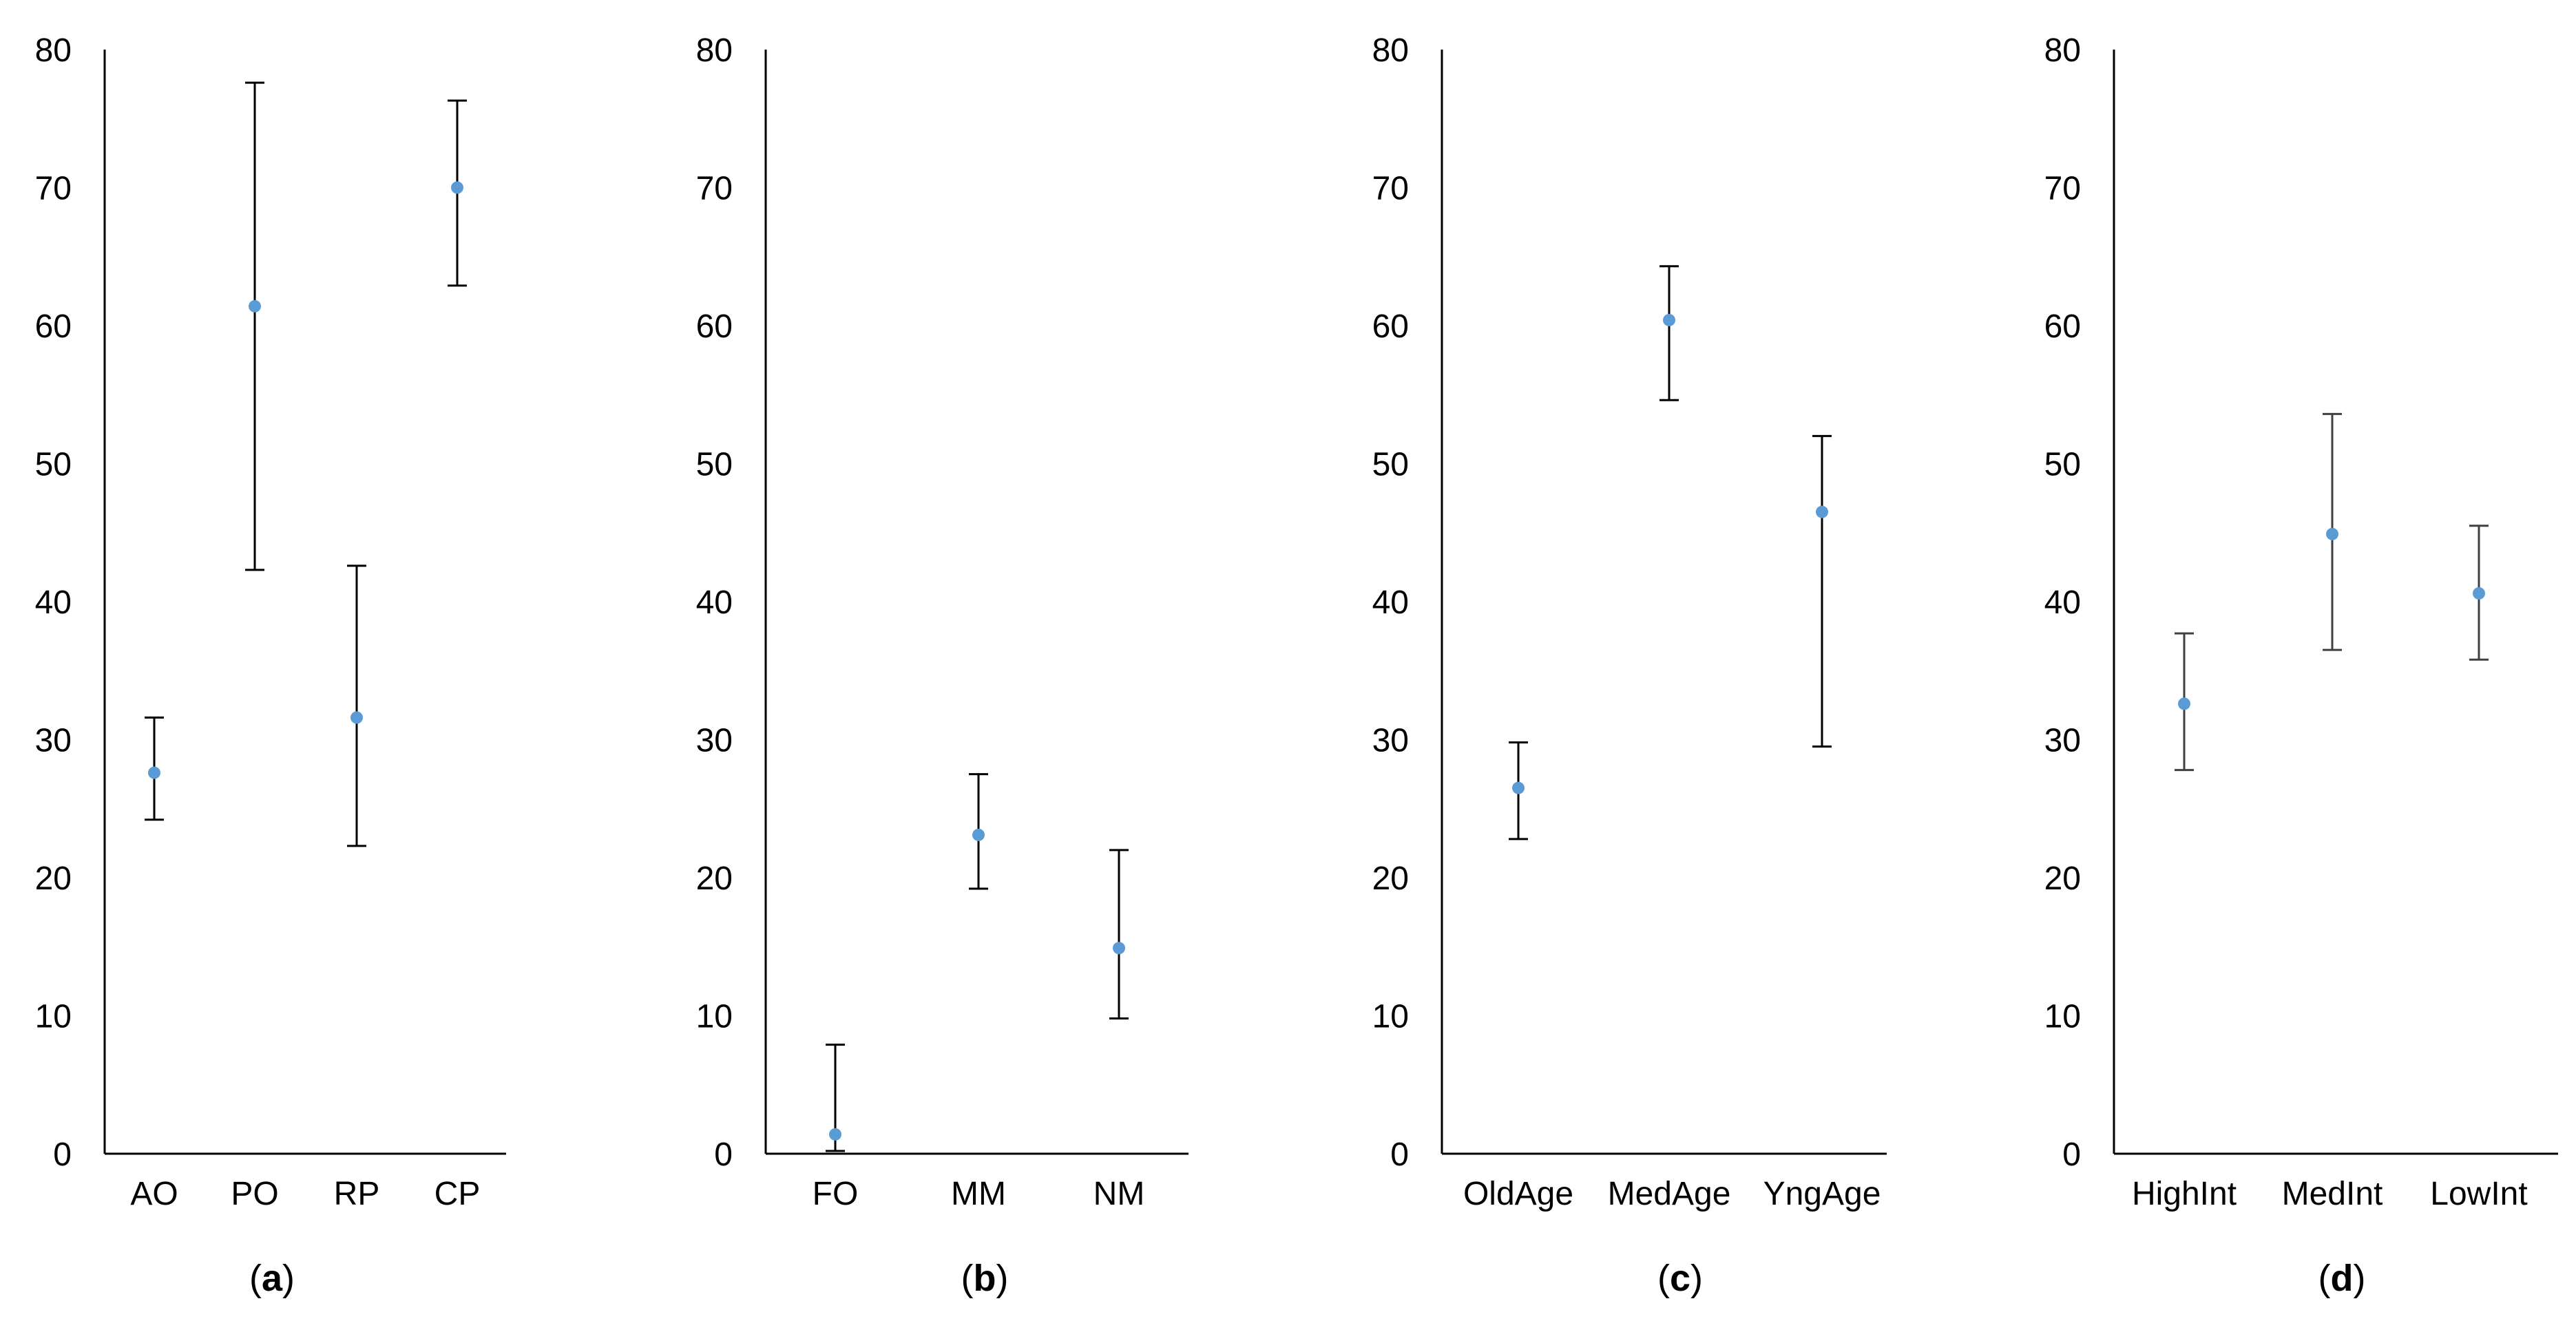 This screenshot has width=2576, height=1332. I want to click on data-point-MedInt, so click(2332, 533).